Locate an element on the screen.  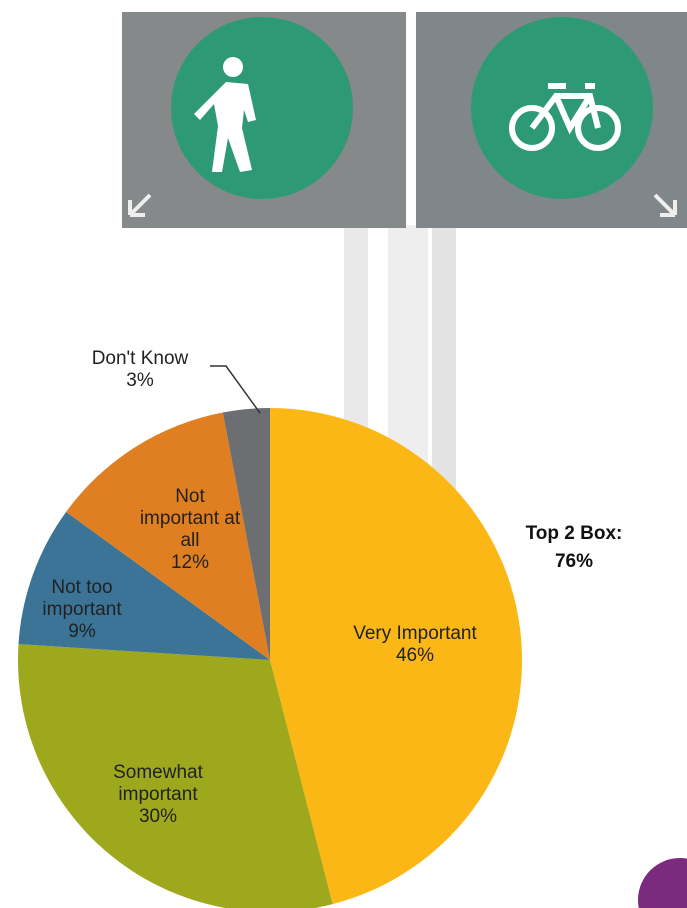
value-label: 3% is located at coordinates (140, 380).